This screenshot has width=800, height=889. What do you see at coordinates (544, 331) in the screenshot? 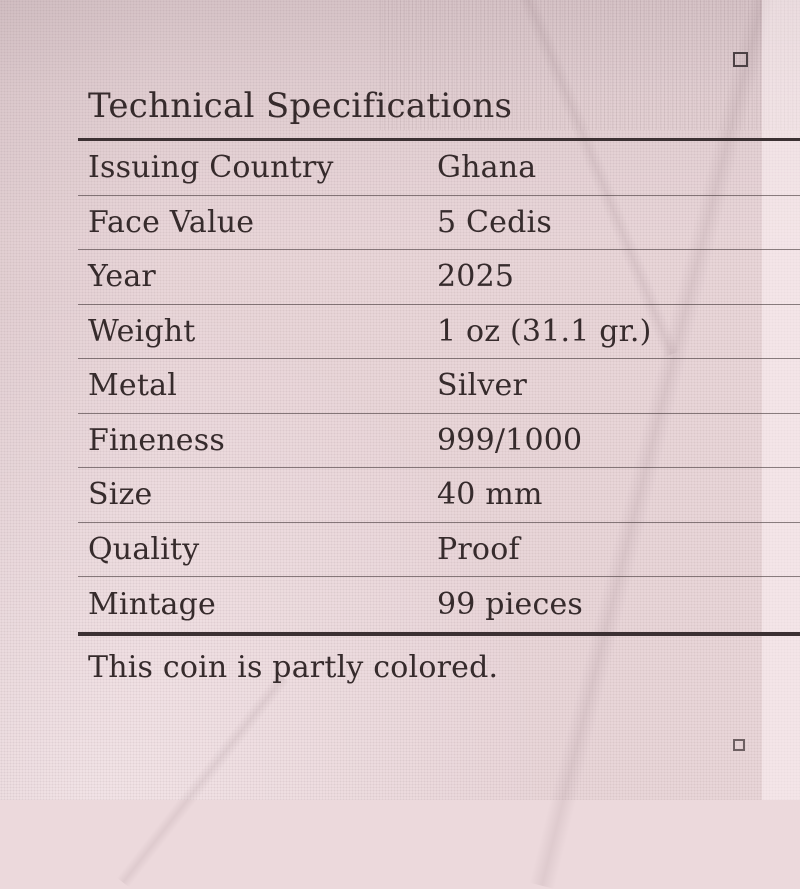
I see `spec-value: 1 oz (31.1 gr.)` at bounding box center [544, 331].